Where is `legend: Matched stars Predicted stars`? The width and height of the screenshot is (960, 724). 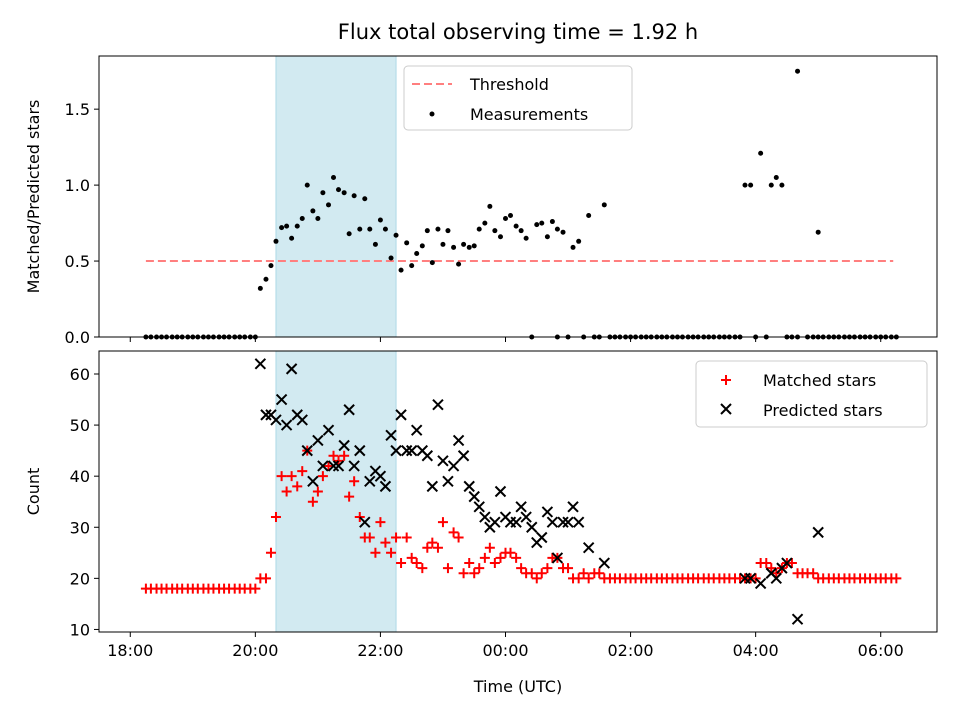 legend: Matched stars Predicted stars is located at coordinates (811, 394).